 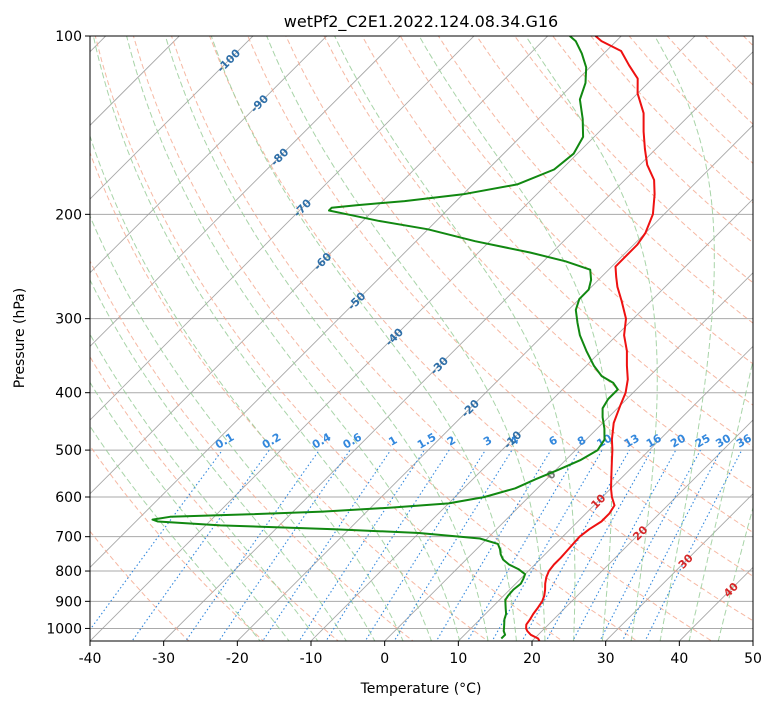 What do you see at coordinates (64, 629) in the screenshot?
I see `y-tick-label: 1000` at bounding box center [64, 629].